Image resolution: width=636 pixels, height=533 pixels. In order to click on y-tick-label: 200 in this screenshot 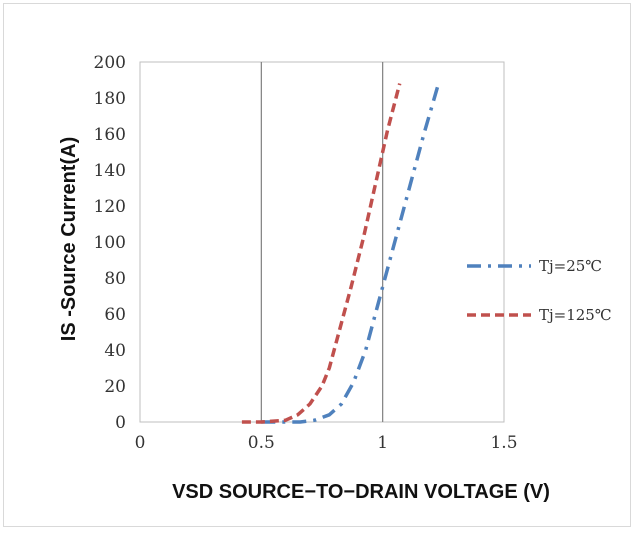, I will do `click(110, 63)`.